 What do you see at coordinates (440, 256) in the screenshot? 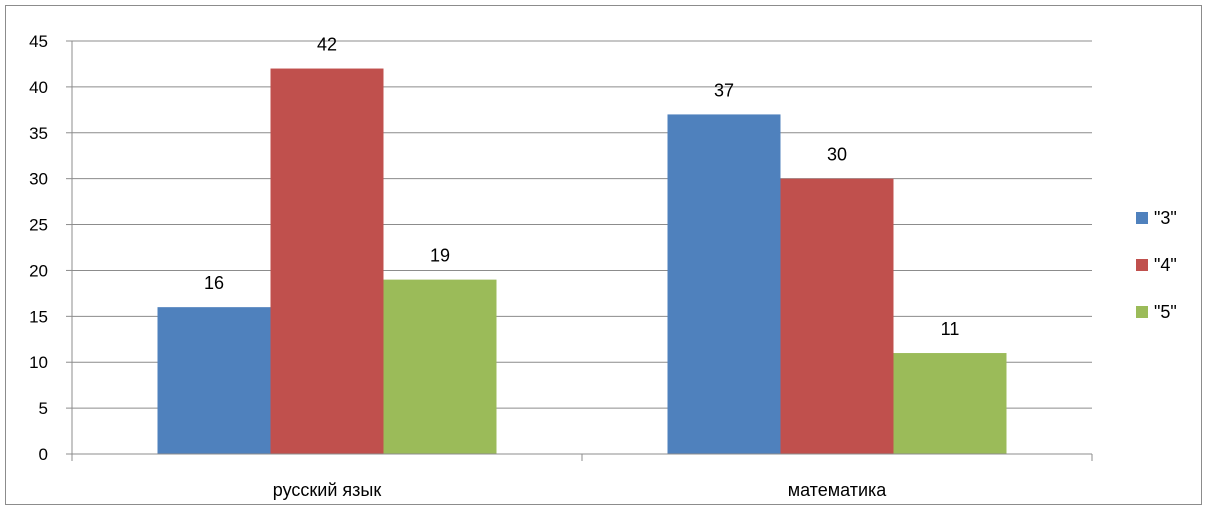
I see `data-label: 19` at bounding box center [440, 256].